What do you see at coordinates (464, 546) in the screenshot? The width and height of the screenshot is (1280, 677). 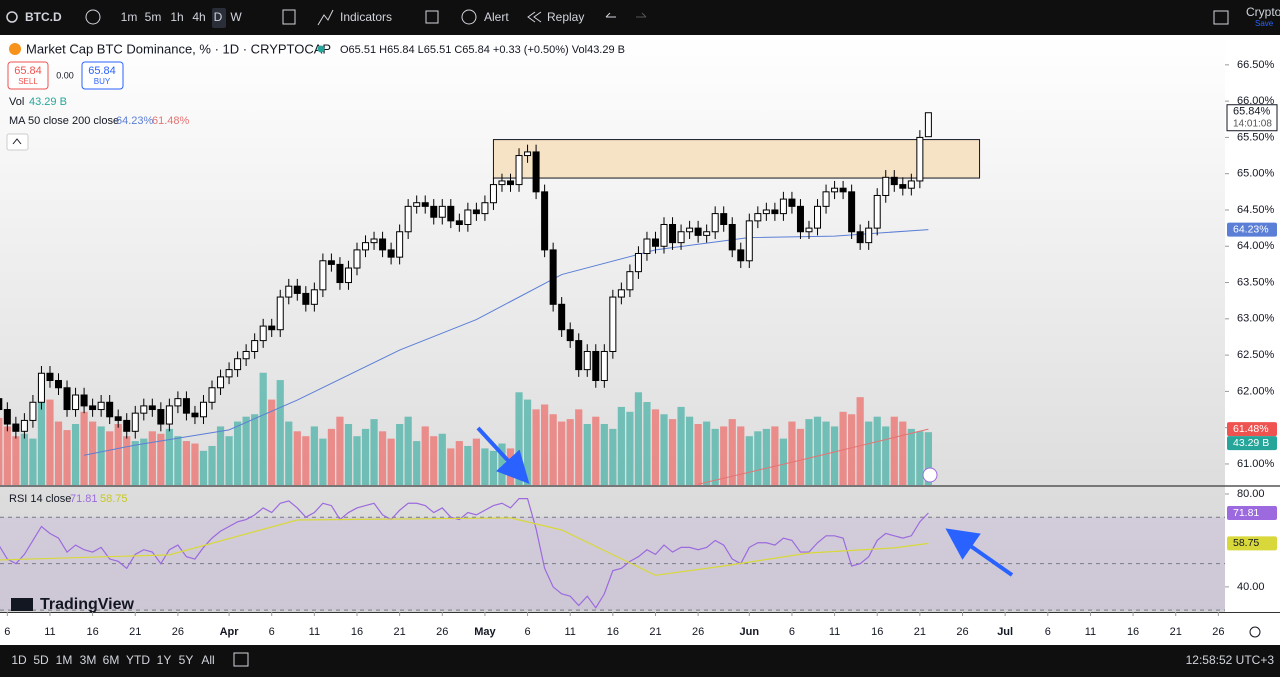 I see `rsi-ma-line` at bounding box center [464, 546].